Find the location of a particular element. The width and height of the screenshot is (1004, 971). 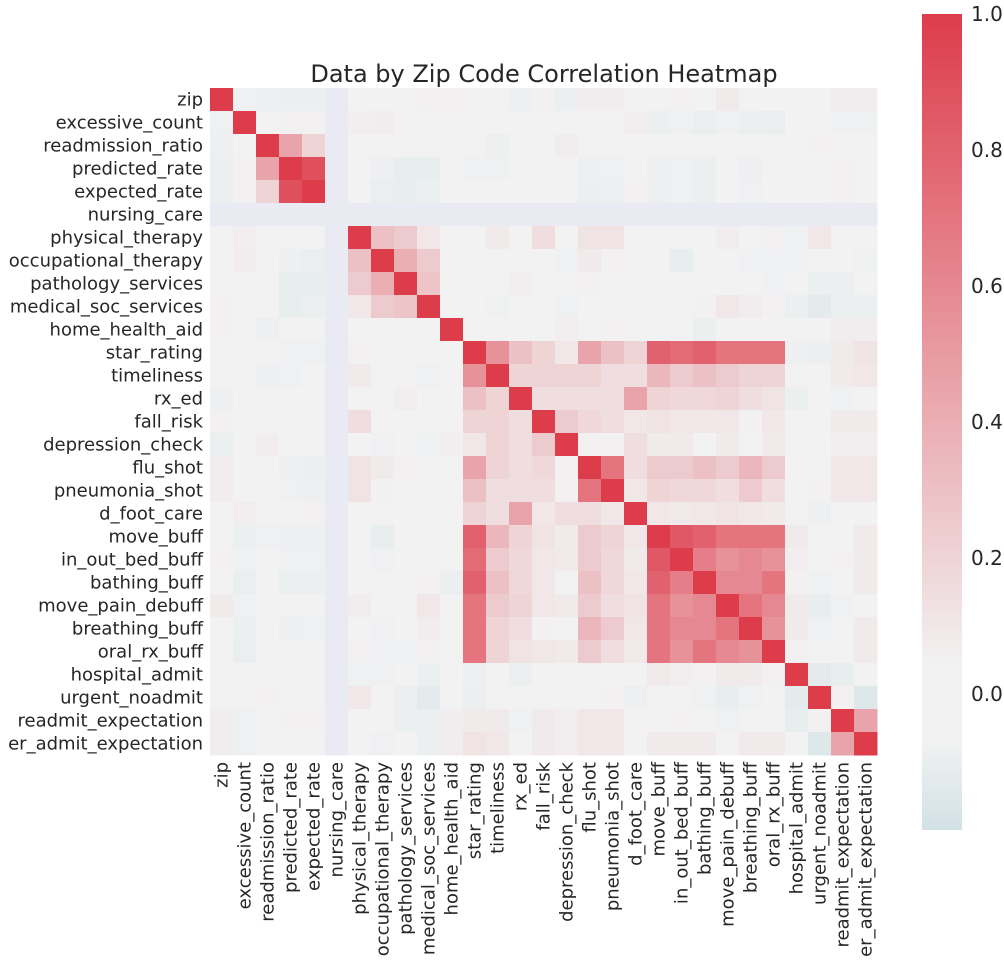

heatmap-cell-oral_rx_buff-occupational_therapy is located at coordinates (383, 652).